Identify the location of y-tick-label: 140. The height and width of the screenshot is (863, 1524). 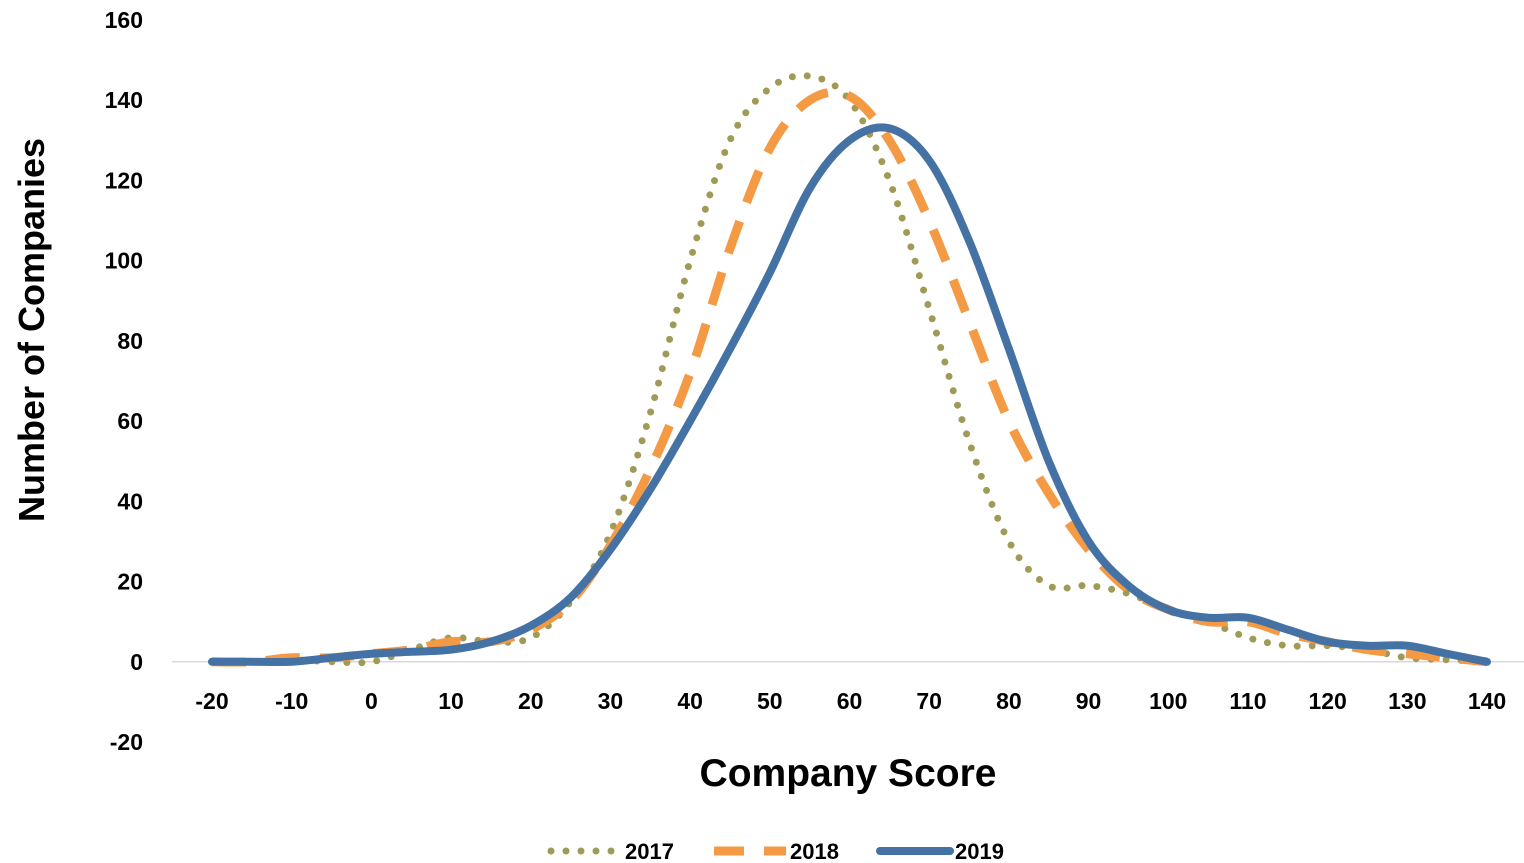
(124, 100).